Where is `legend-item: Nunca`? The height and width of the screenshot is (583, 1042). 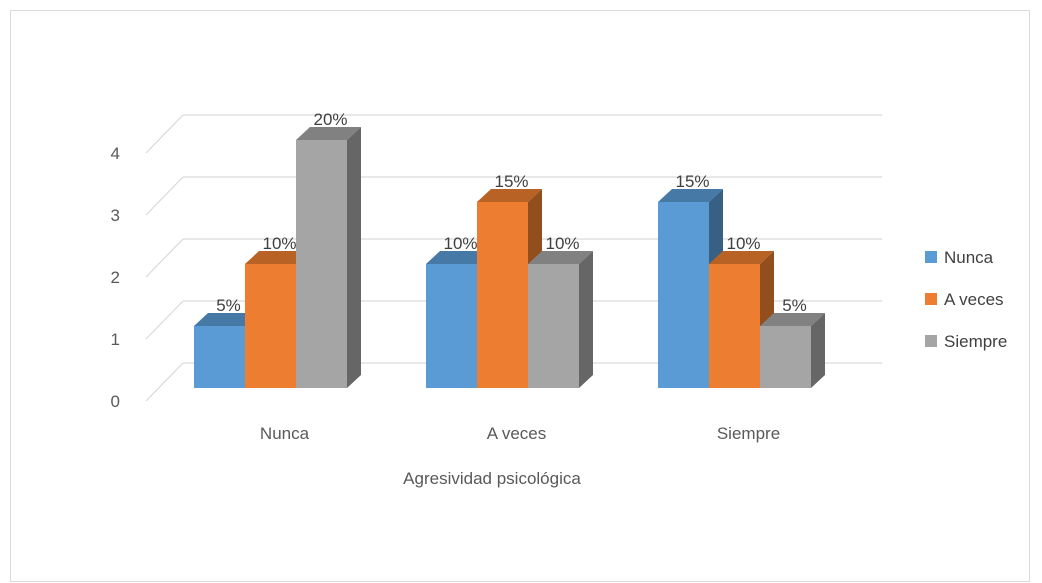
legend-item: Nunca is located at coordinates (959, 257).